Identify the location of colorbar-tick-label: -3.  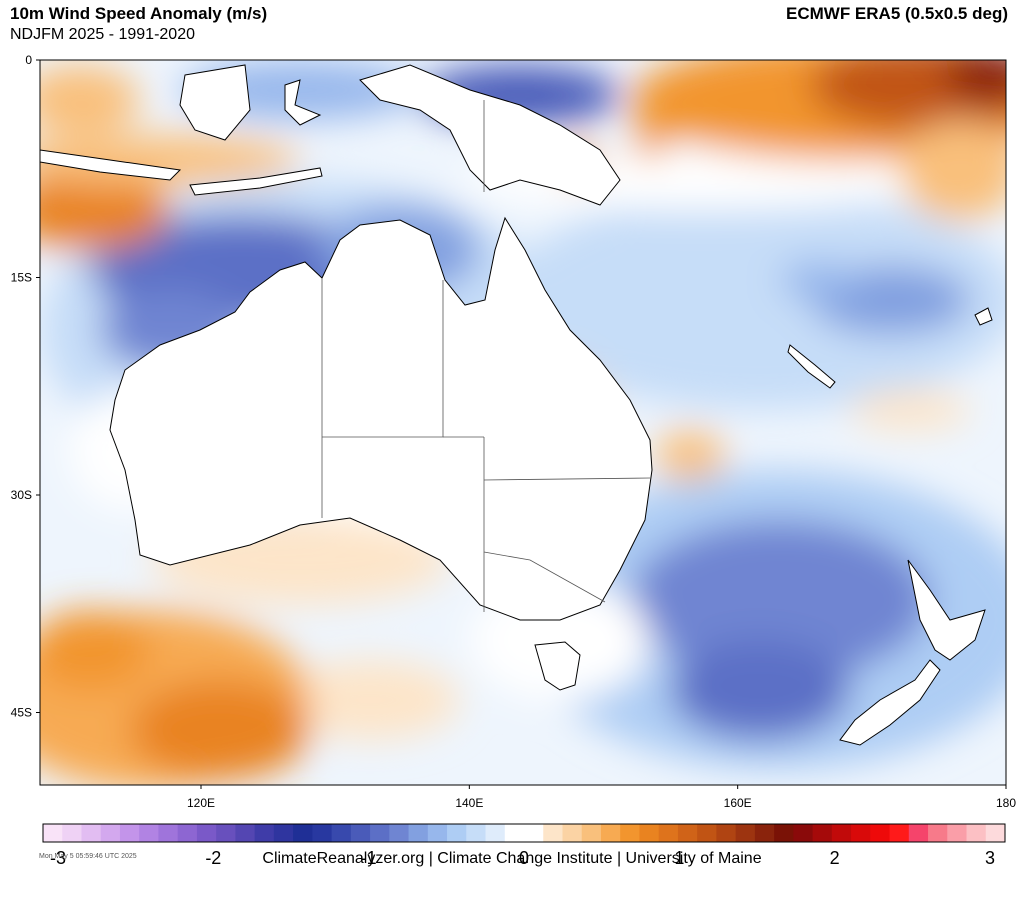
(58, 858).